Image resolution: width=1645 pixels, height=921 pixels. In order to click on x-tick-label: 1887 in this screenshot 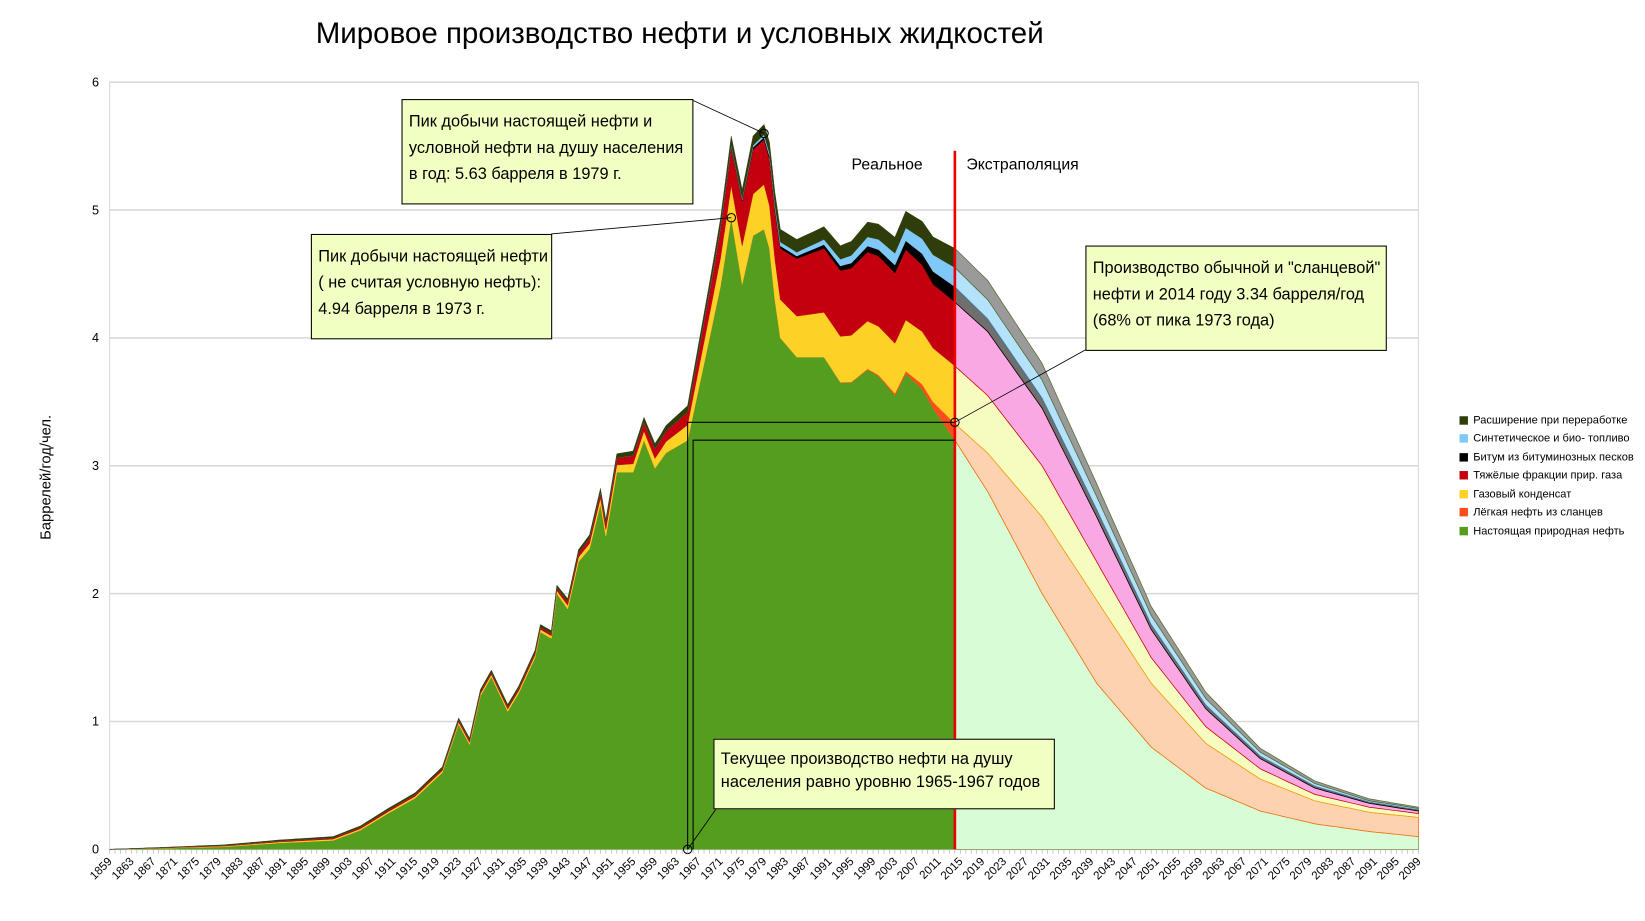, I will do `click(254, 869)`.